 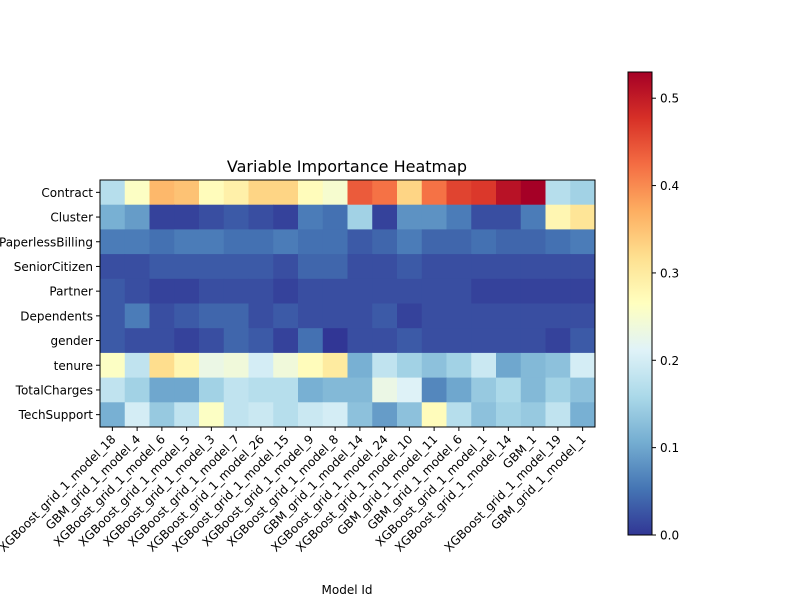 I want to click on y-tick-label: TechSupport, so click(x=56, y=415).